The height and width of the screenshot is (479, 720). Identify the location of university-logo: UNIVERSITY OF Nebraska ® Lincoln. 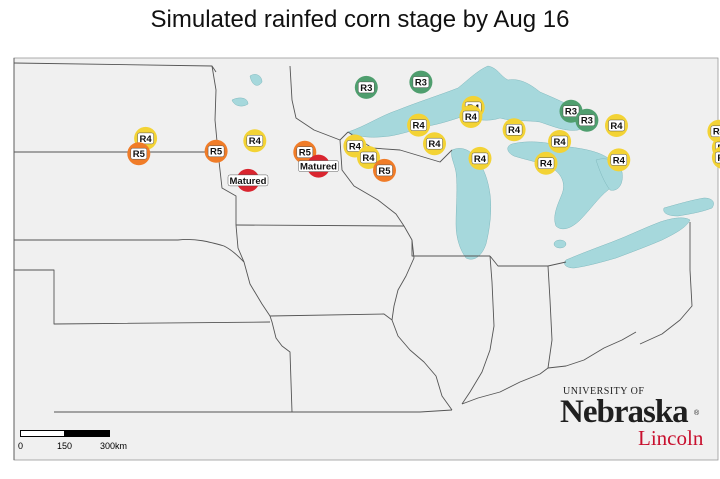
(636, 422).